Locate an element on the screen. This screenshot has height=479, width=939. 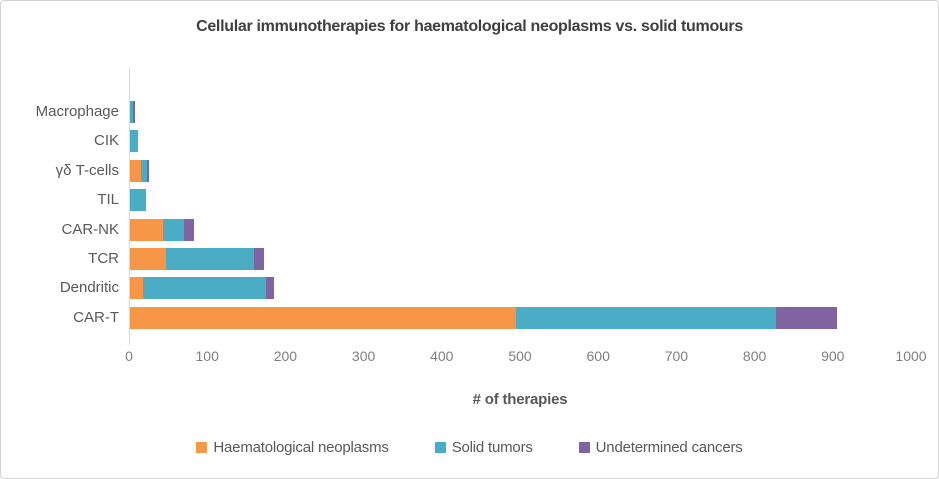
legend-item: Haematological neoplasms is located at coordinates (292, 447).